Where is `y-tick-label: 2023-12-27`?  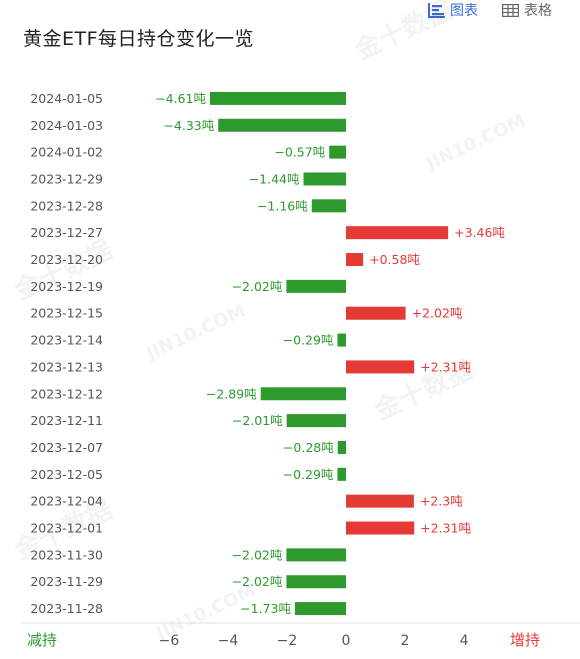
y-tick-label: 2023-12-27 is located at coordinates (66, 232).